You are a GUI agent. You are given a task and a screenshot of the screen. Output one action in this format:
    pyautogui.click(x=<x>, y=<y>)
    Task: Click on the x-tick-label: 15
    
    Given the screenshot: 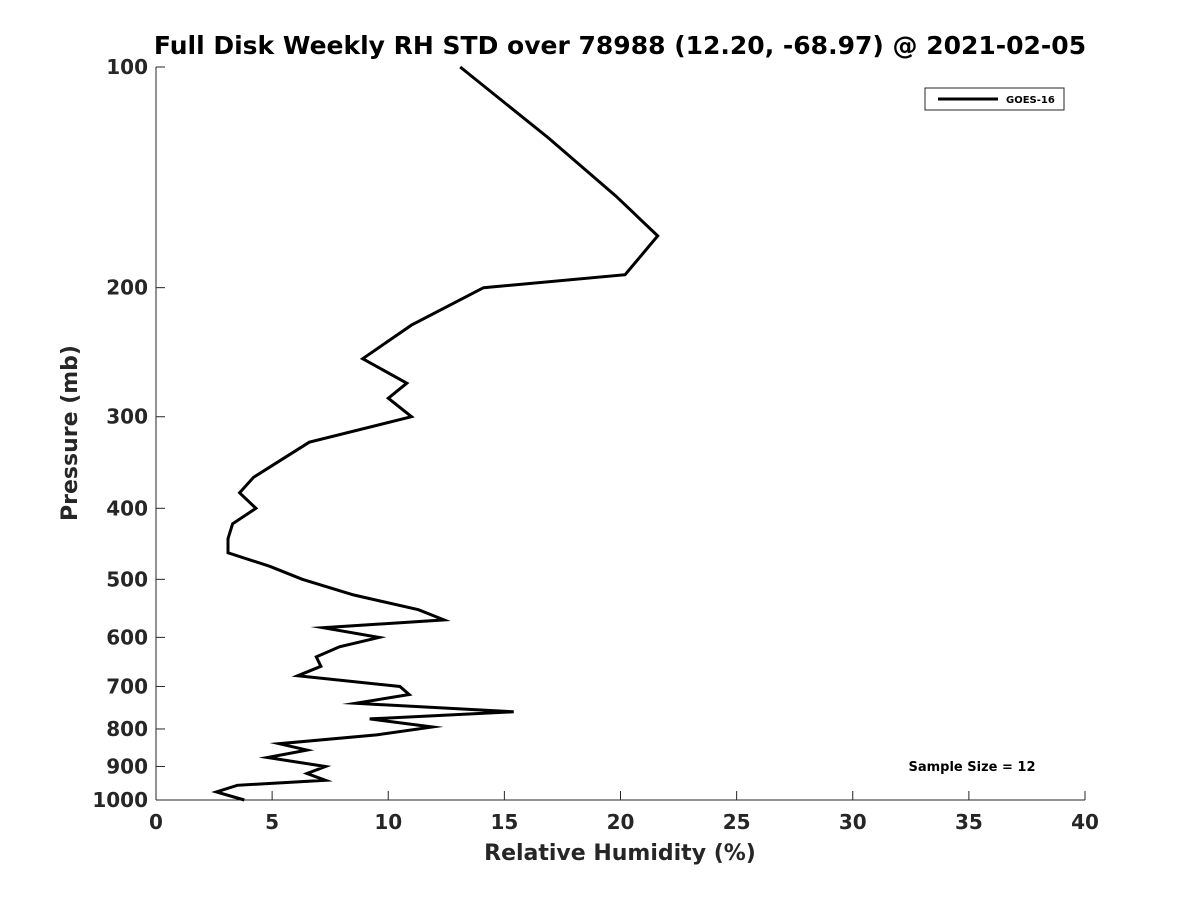 What is the action you would take?
    pyautogui.click(x=504, y=822)
    